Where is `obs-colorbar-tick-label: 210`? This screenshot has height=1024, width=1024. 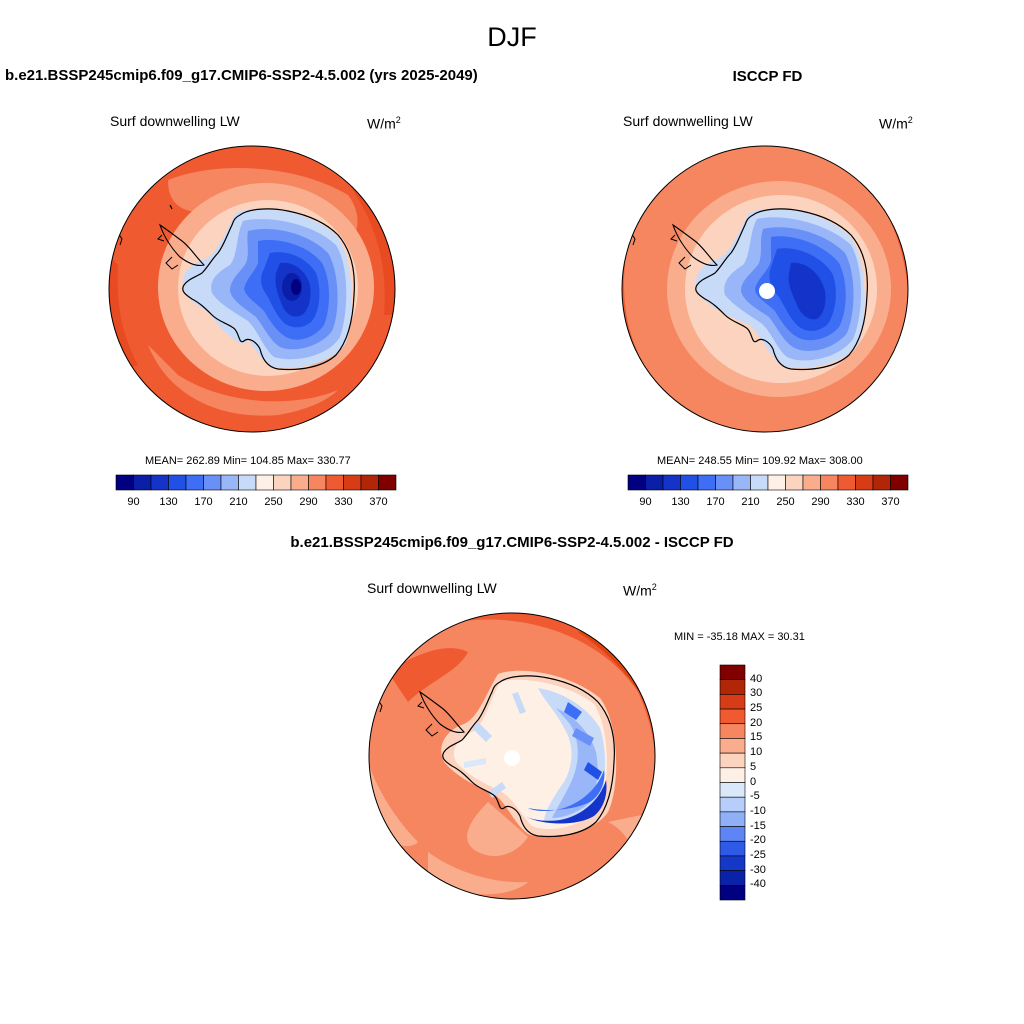
obs-colorbar-tick-label: 210 is located at coordinates (750, 502).